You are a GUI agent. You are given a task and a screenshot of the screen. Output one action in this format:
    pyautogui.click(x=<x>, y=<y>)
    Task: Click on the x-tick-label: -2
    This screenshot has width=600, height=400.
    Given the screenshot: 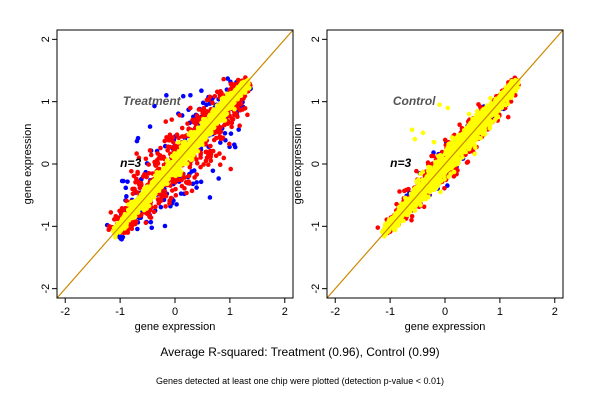 What is the action you would take?
    pyautogui.click(x=335, y=312)
    